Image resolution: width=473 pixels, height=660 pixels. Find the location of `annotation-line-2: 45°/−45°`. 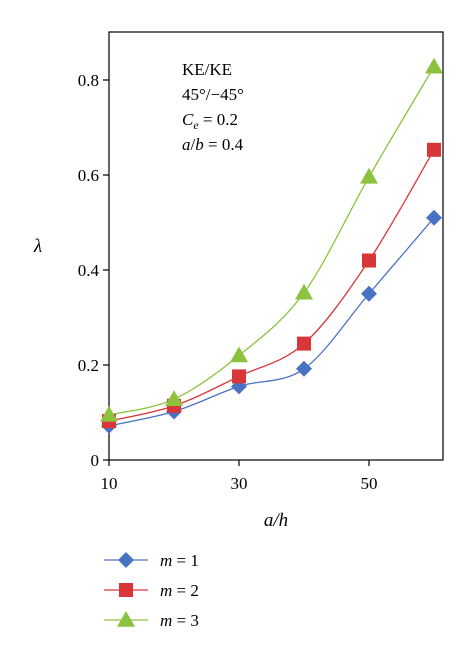

annotation-line-2: 45°/−45° is located at coordinates (213, 94).